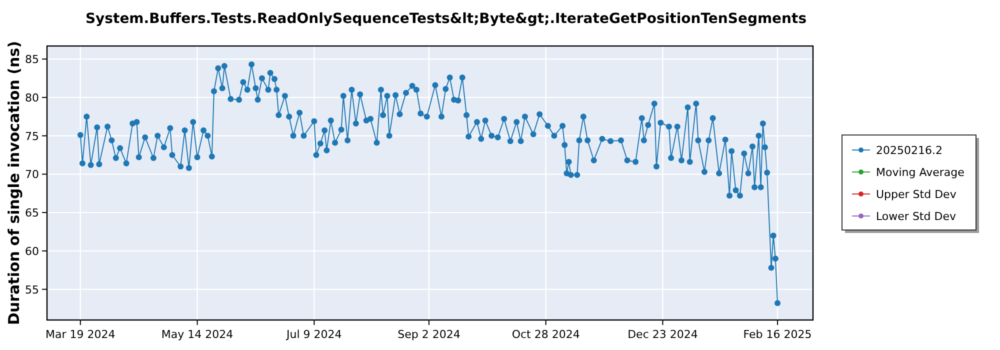  I want to click on y-tick-label: 80, so click(32, 97).